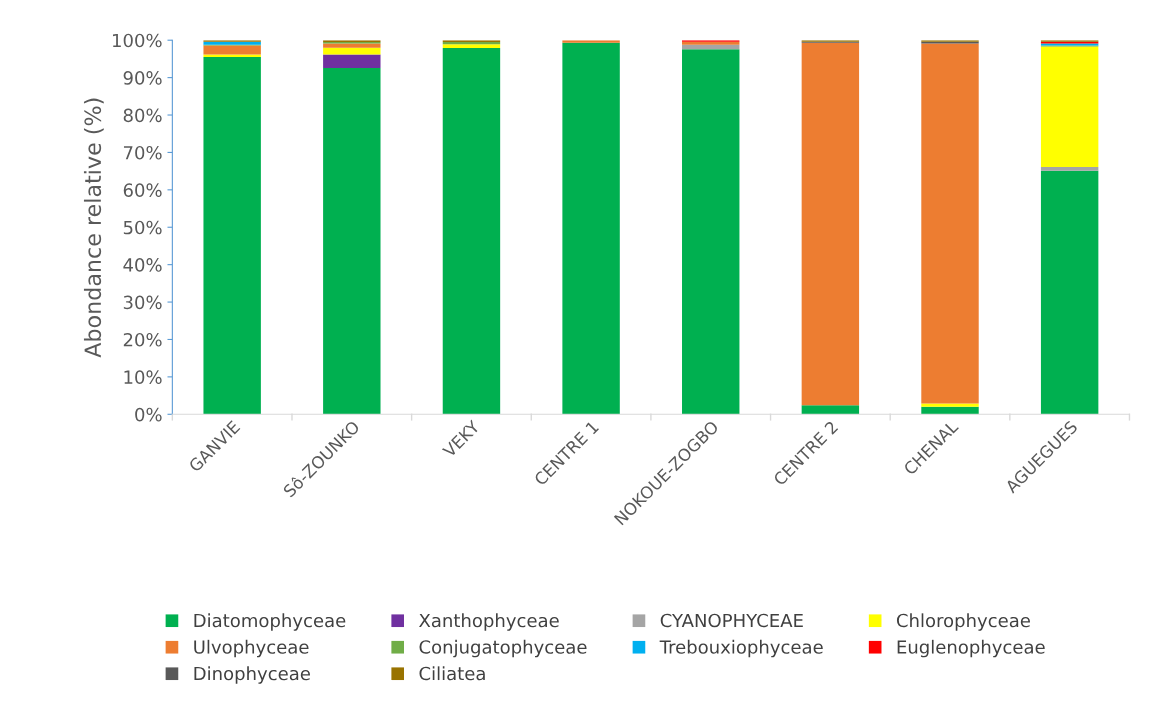  Describe the element at coordinates (741, 648) in the screenshot. I see `legend-label: Trebouxiophyceae` at that location.